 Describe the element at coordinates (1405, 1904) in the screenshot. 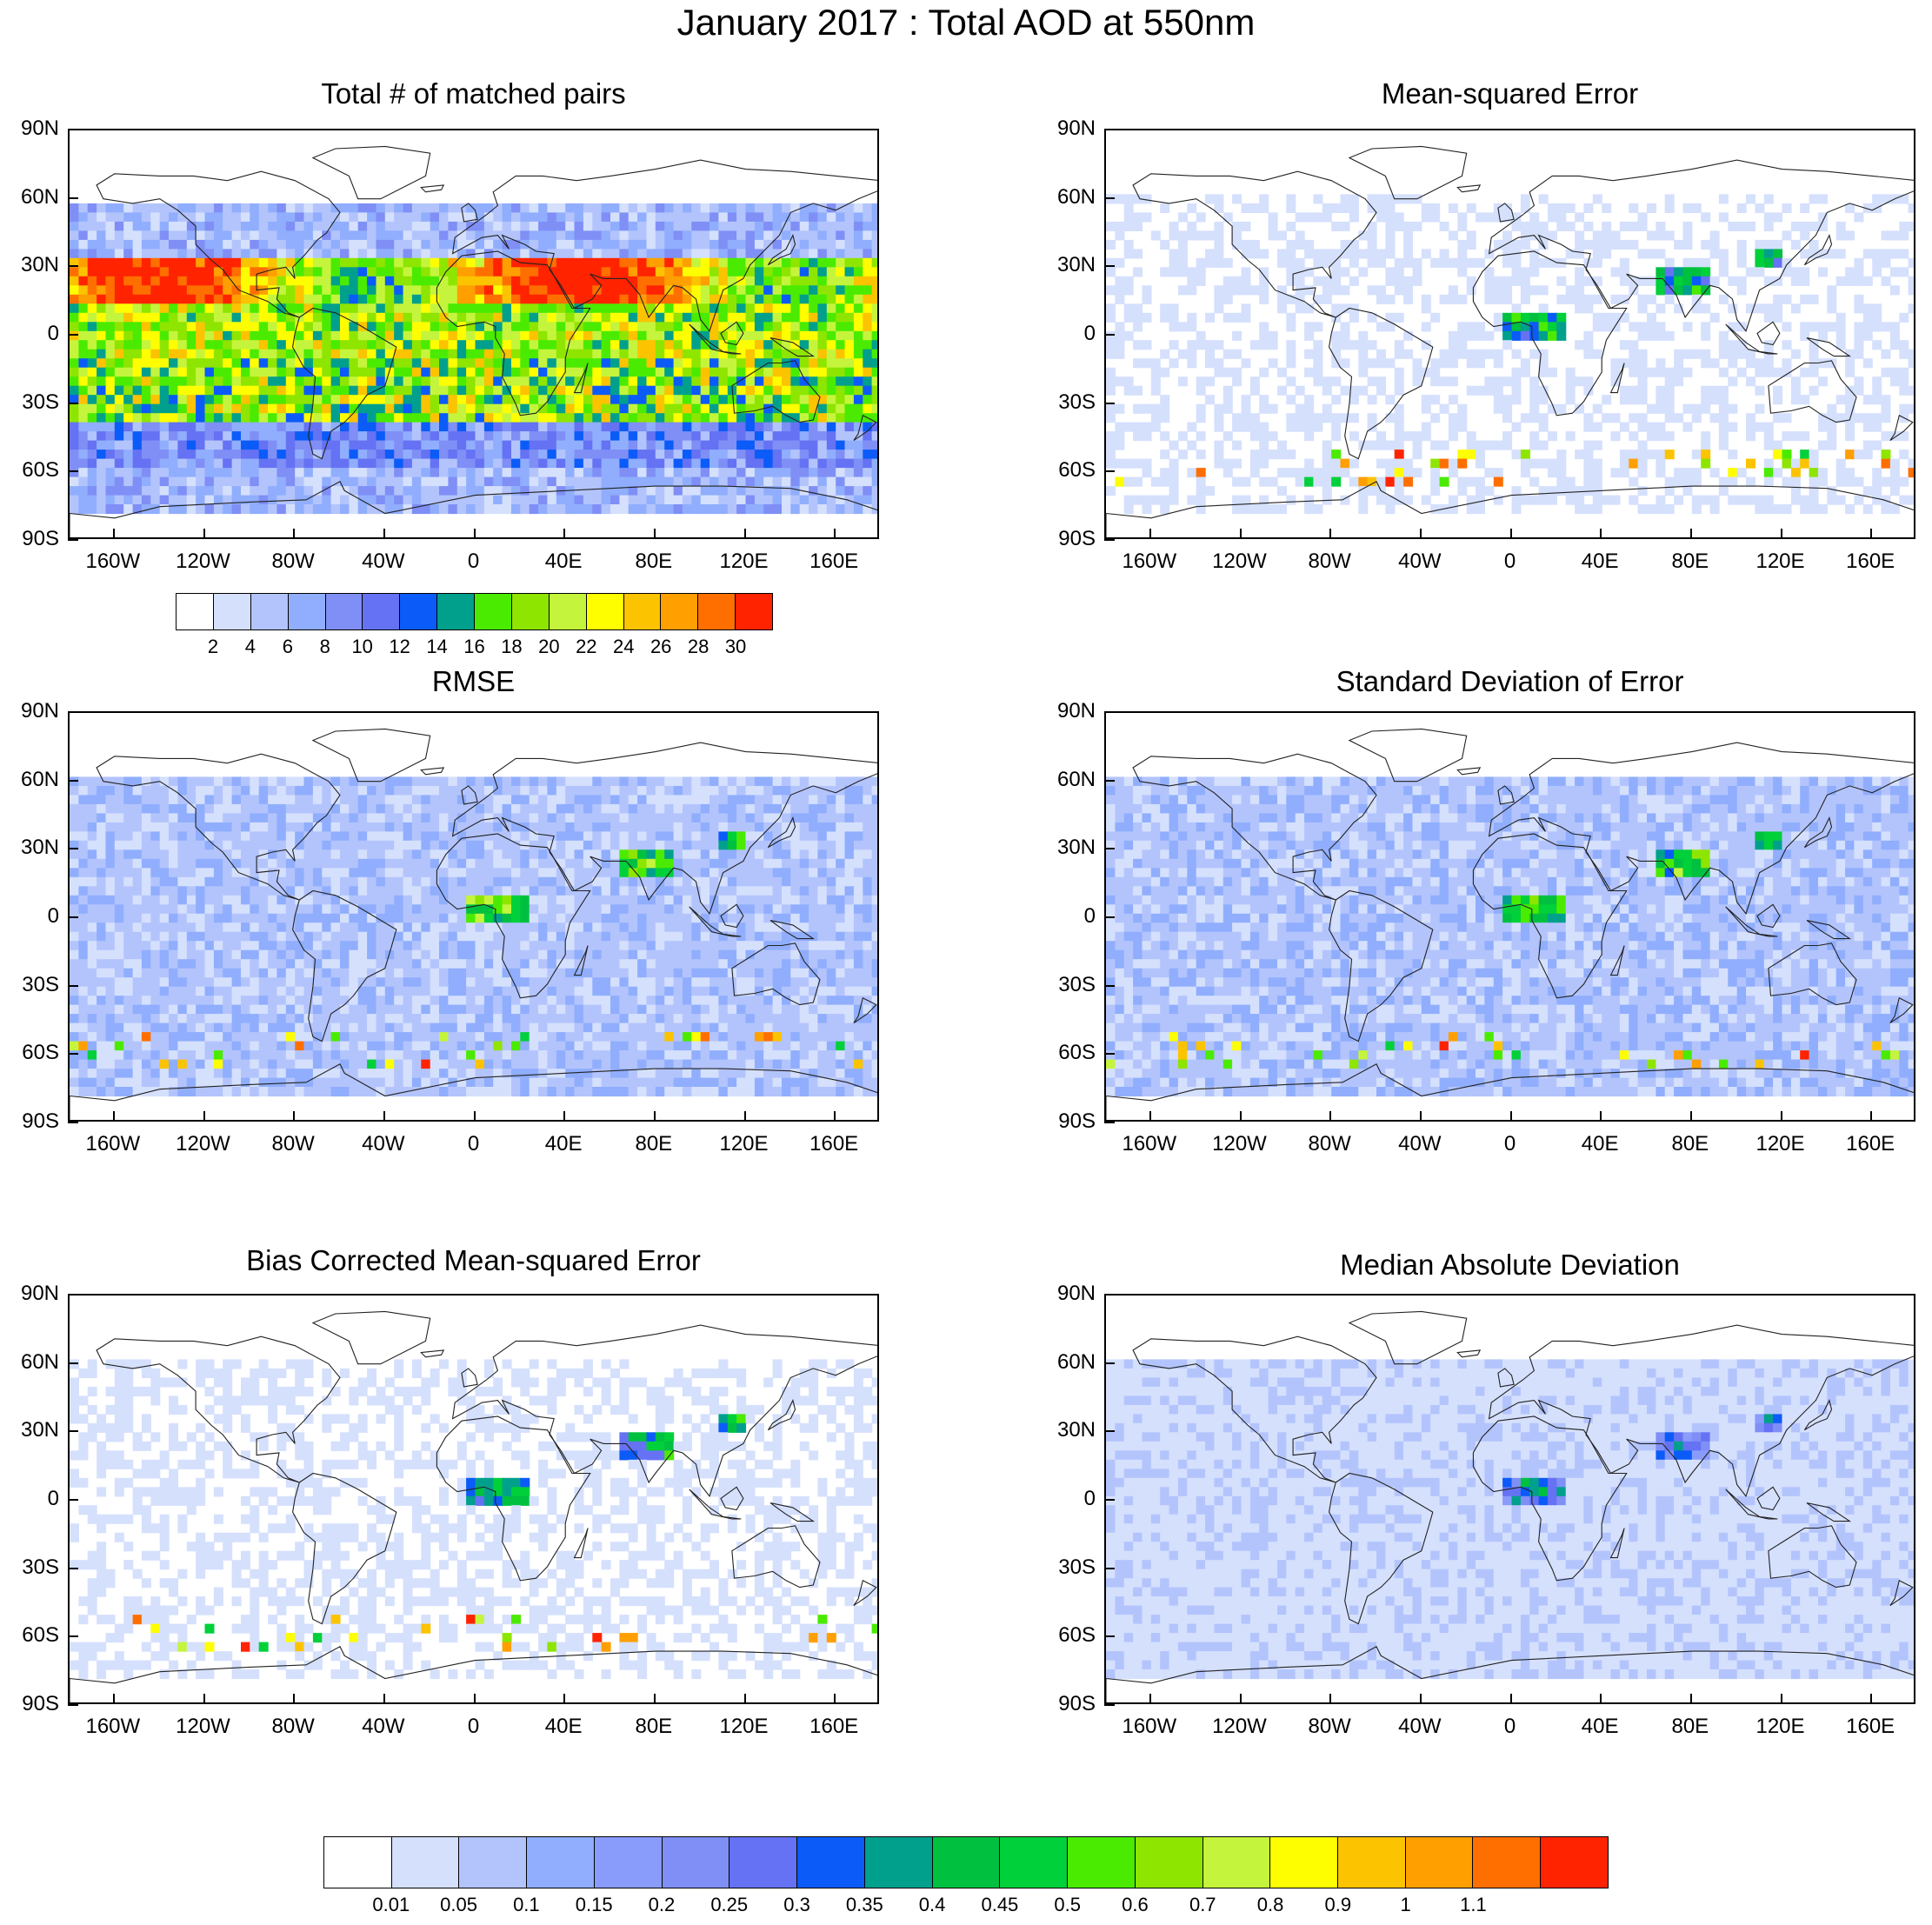

I see `colorbar-label: 1` at that location.